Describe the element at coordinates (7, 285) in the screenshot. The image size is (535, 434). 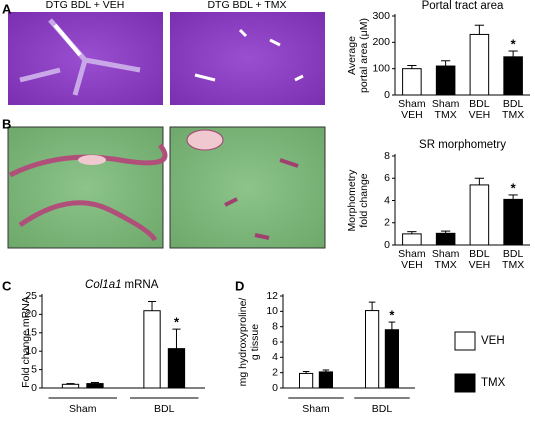
I see `panel-label: C` at that location.